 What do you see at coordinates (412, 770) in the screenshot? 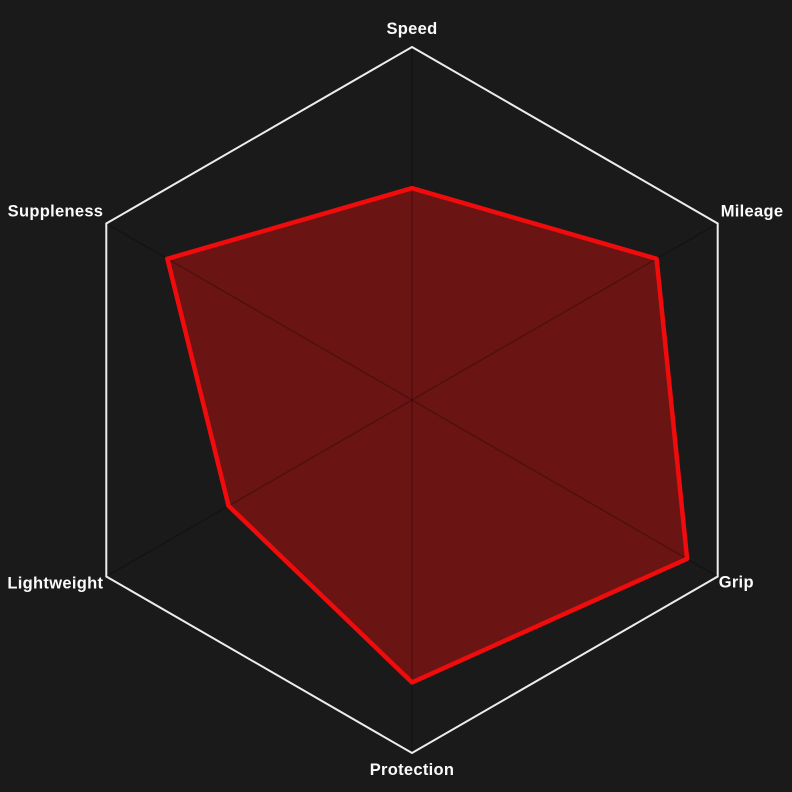
I see `axis-label-protection: Protection` at bounding box center [412, 770].